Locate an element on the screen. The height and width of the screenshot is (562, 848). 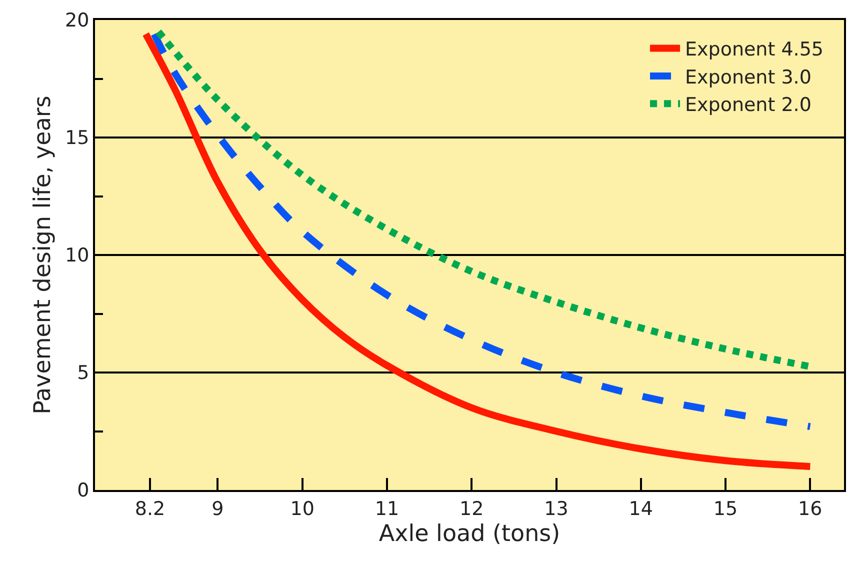
y-tick-label: 20 is located at coordinates (77, 21).